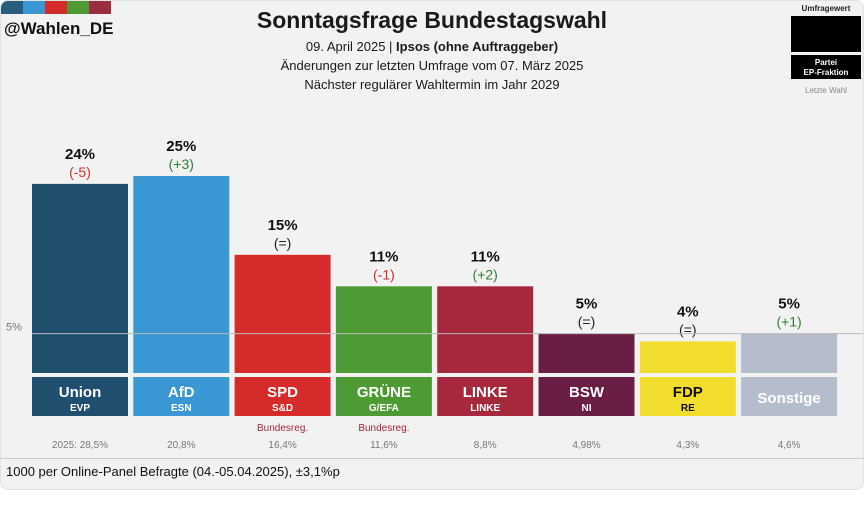 The height and width of the screenshot is (506, 866). Describe the element at coordinates (826, 90) in the screenshot. I see `legend-last-label: Letzte Wahl` at that location.